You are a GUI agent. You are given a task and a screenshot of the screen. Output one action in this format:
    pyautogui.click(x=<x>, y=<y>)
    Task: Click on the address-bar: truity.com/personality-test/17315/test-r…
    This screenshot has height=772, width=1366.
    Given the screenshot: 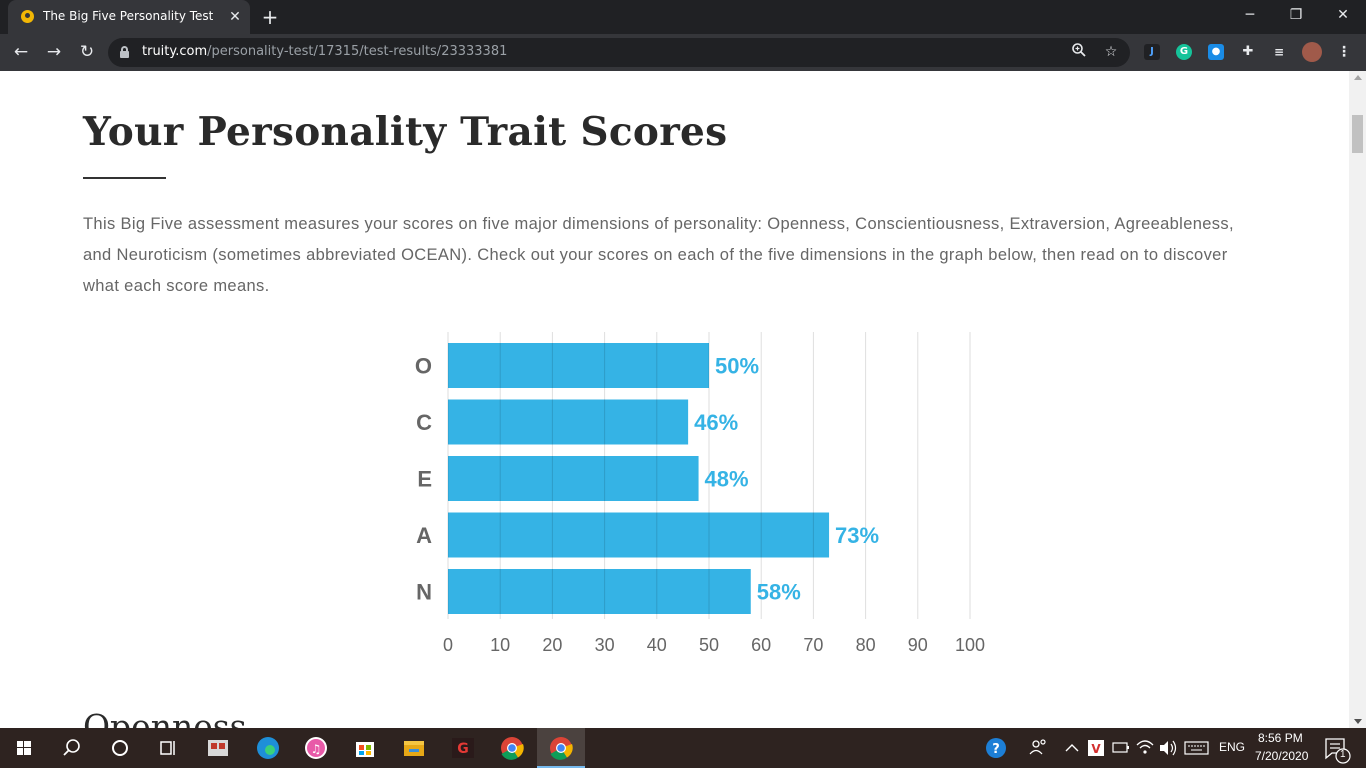 What is the action you would take?
    pyautogui.click(x=619, y=52)
    